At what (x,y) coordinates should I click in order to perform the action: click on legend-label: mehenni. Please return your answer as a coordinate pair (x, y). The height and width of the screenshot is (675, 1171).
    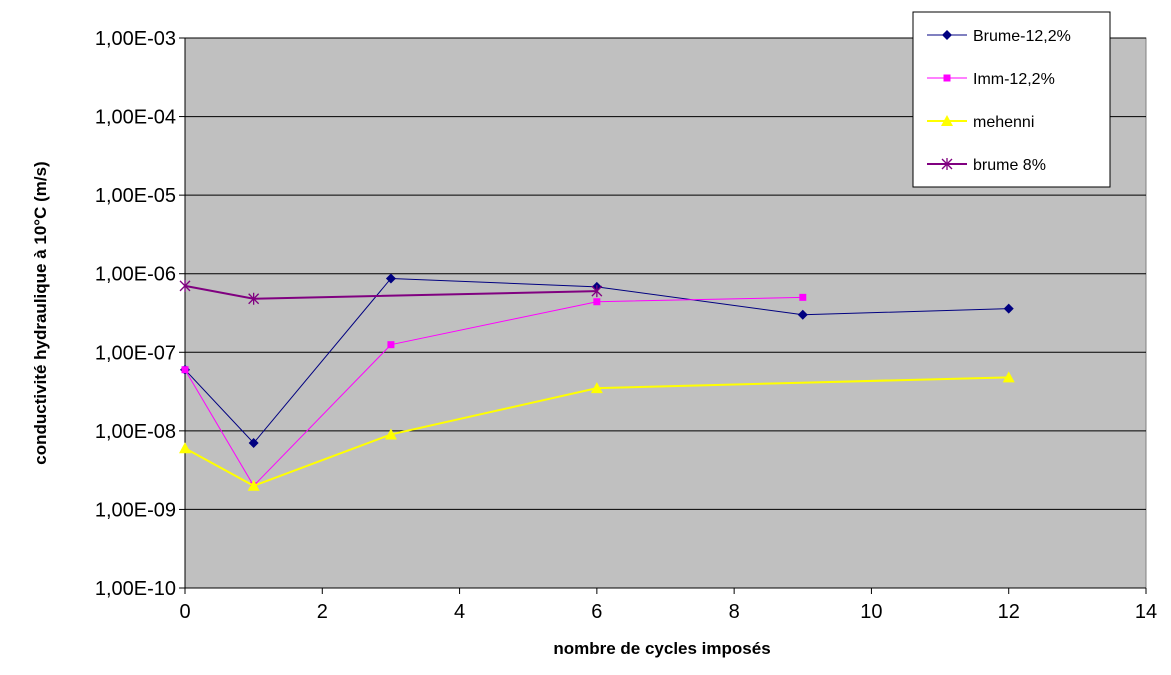
    Looking at the image, I should click on (1003, 122).